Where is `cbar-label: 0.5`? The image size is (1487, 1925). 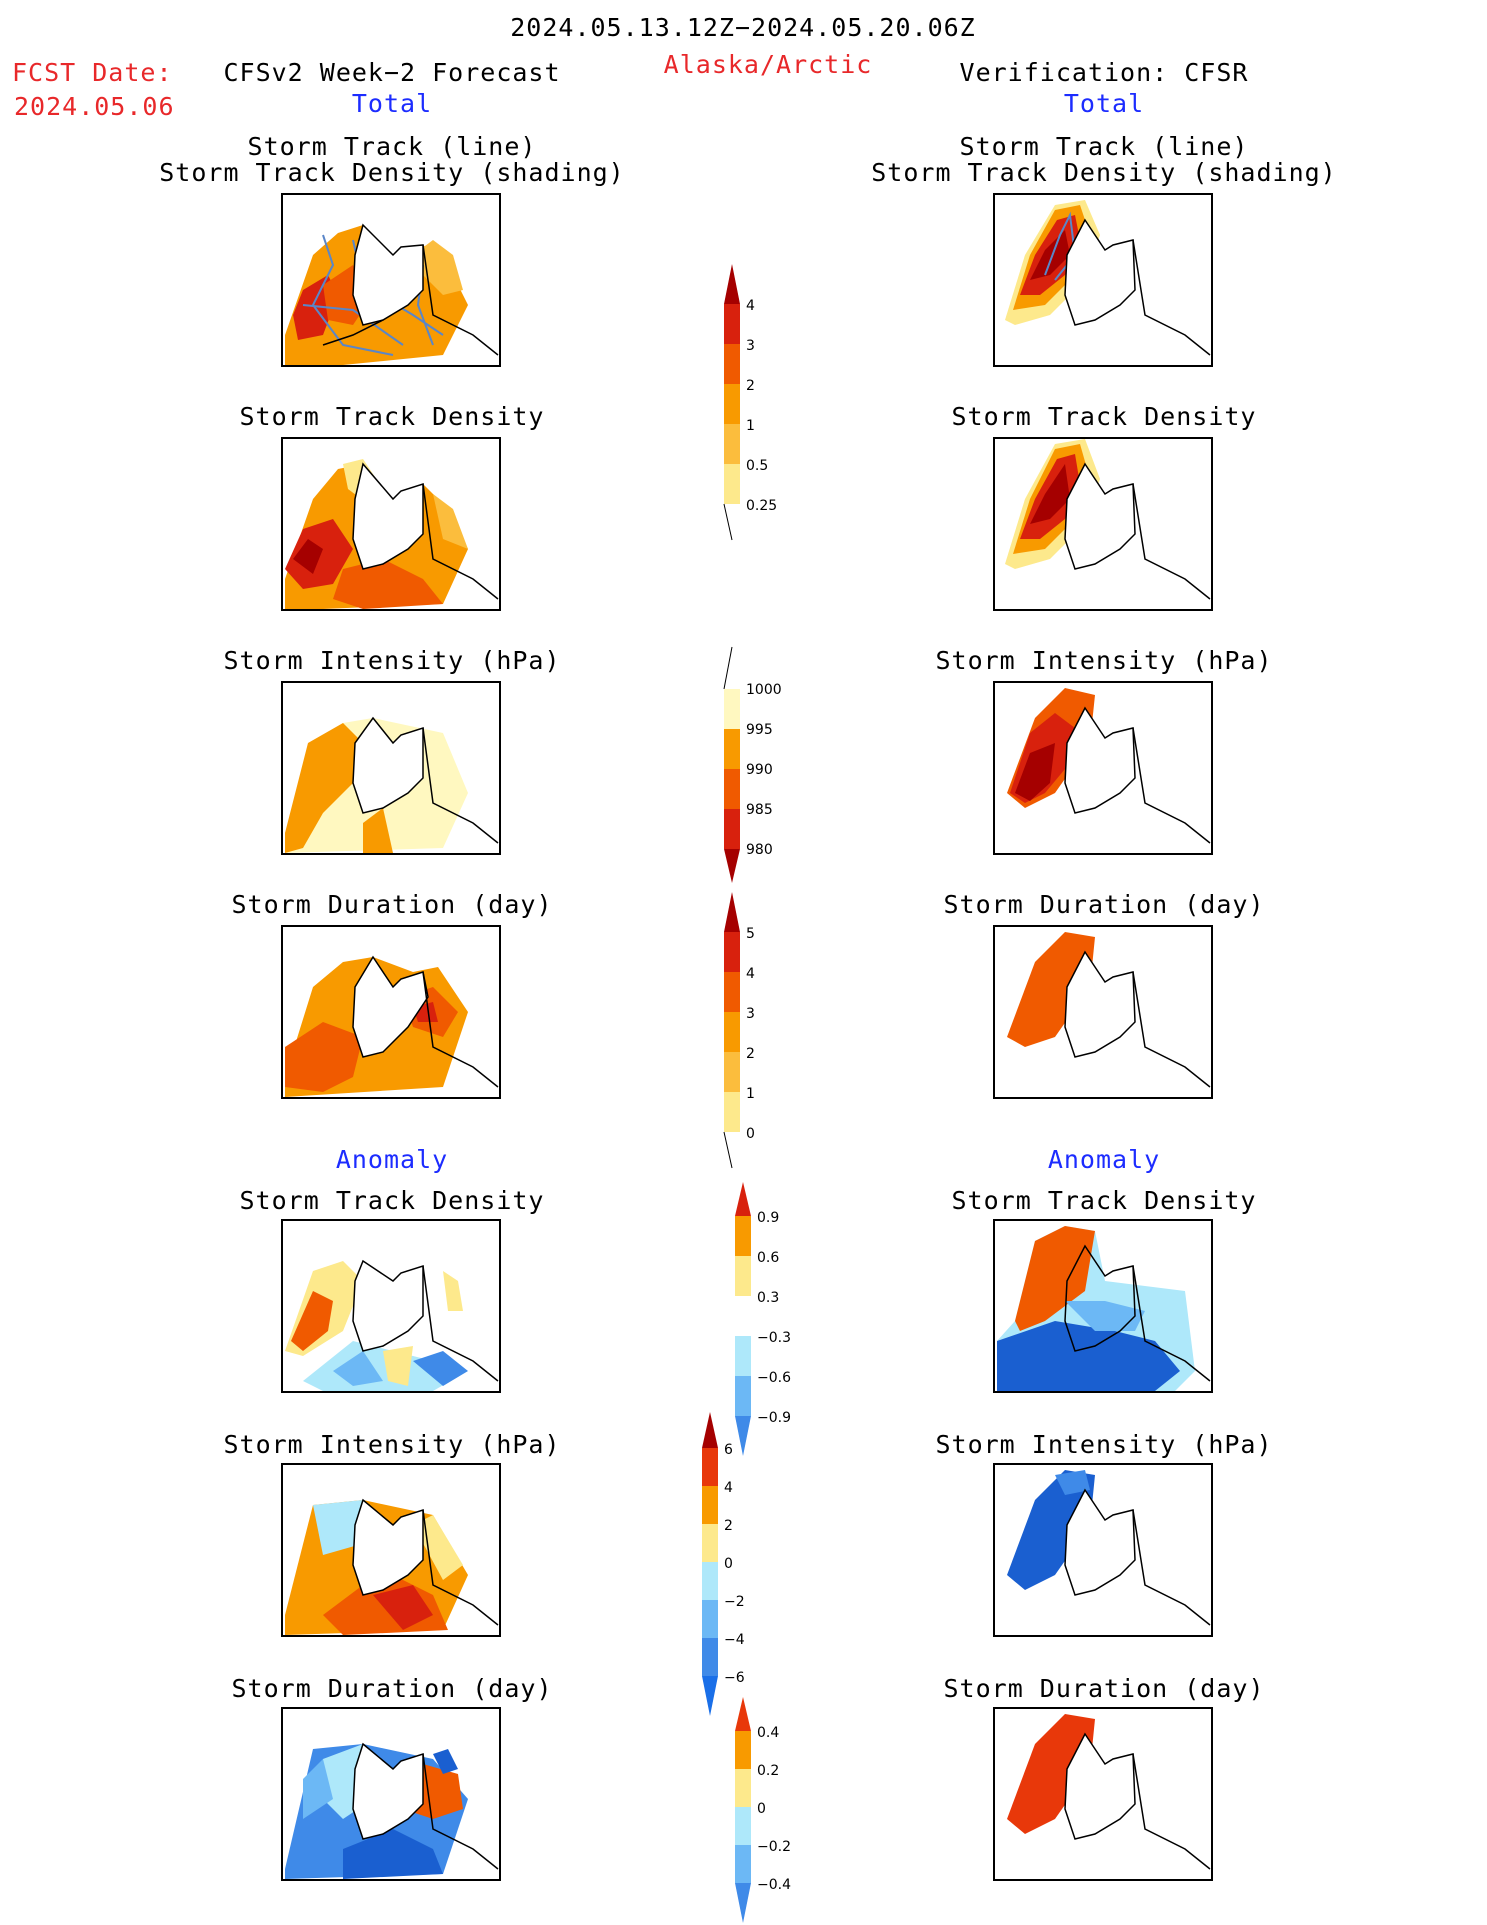 cbar-label: 0.5 is located at coordinates (757, 466).